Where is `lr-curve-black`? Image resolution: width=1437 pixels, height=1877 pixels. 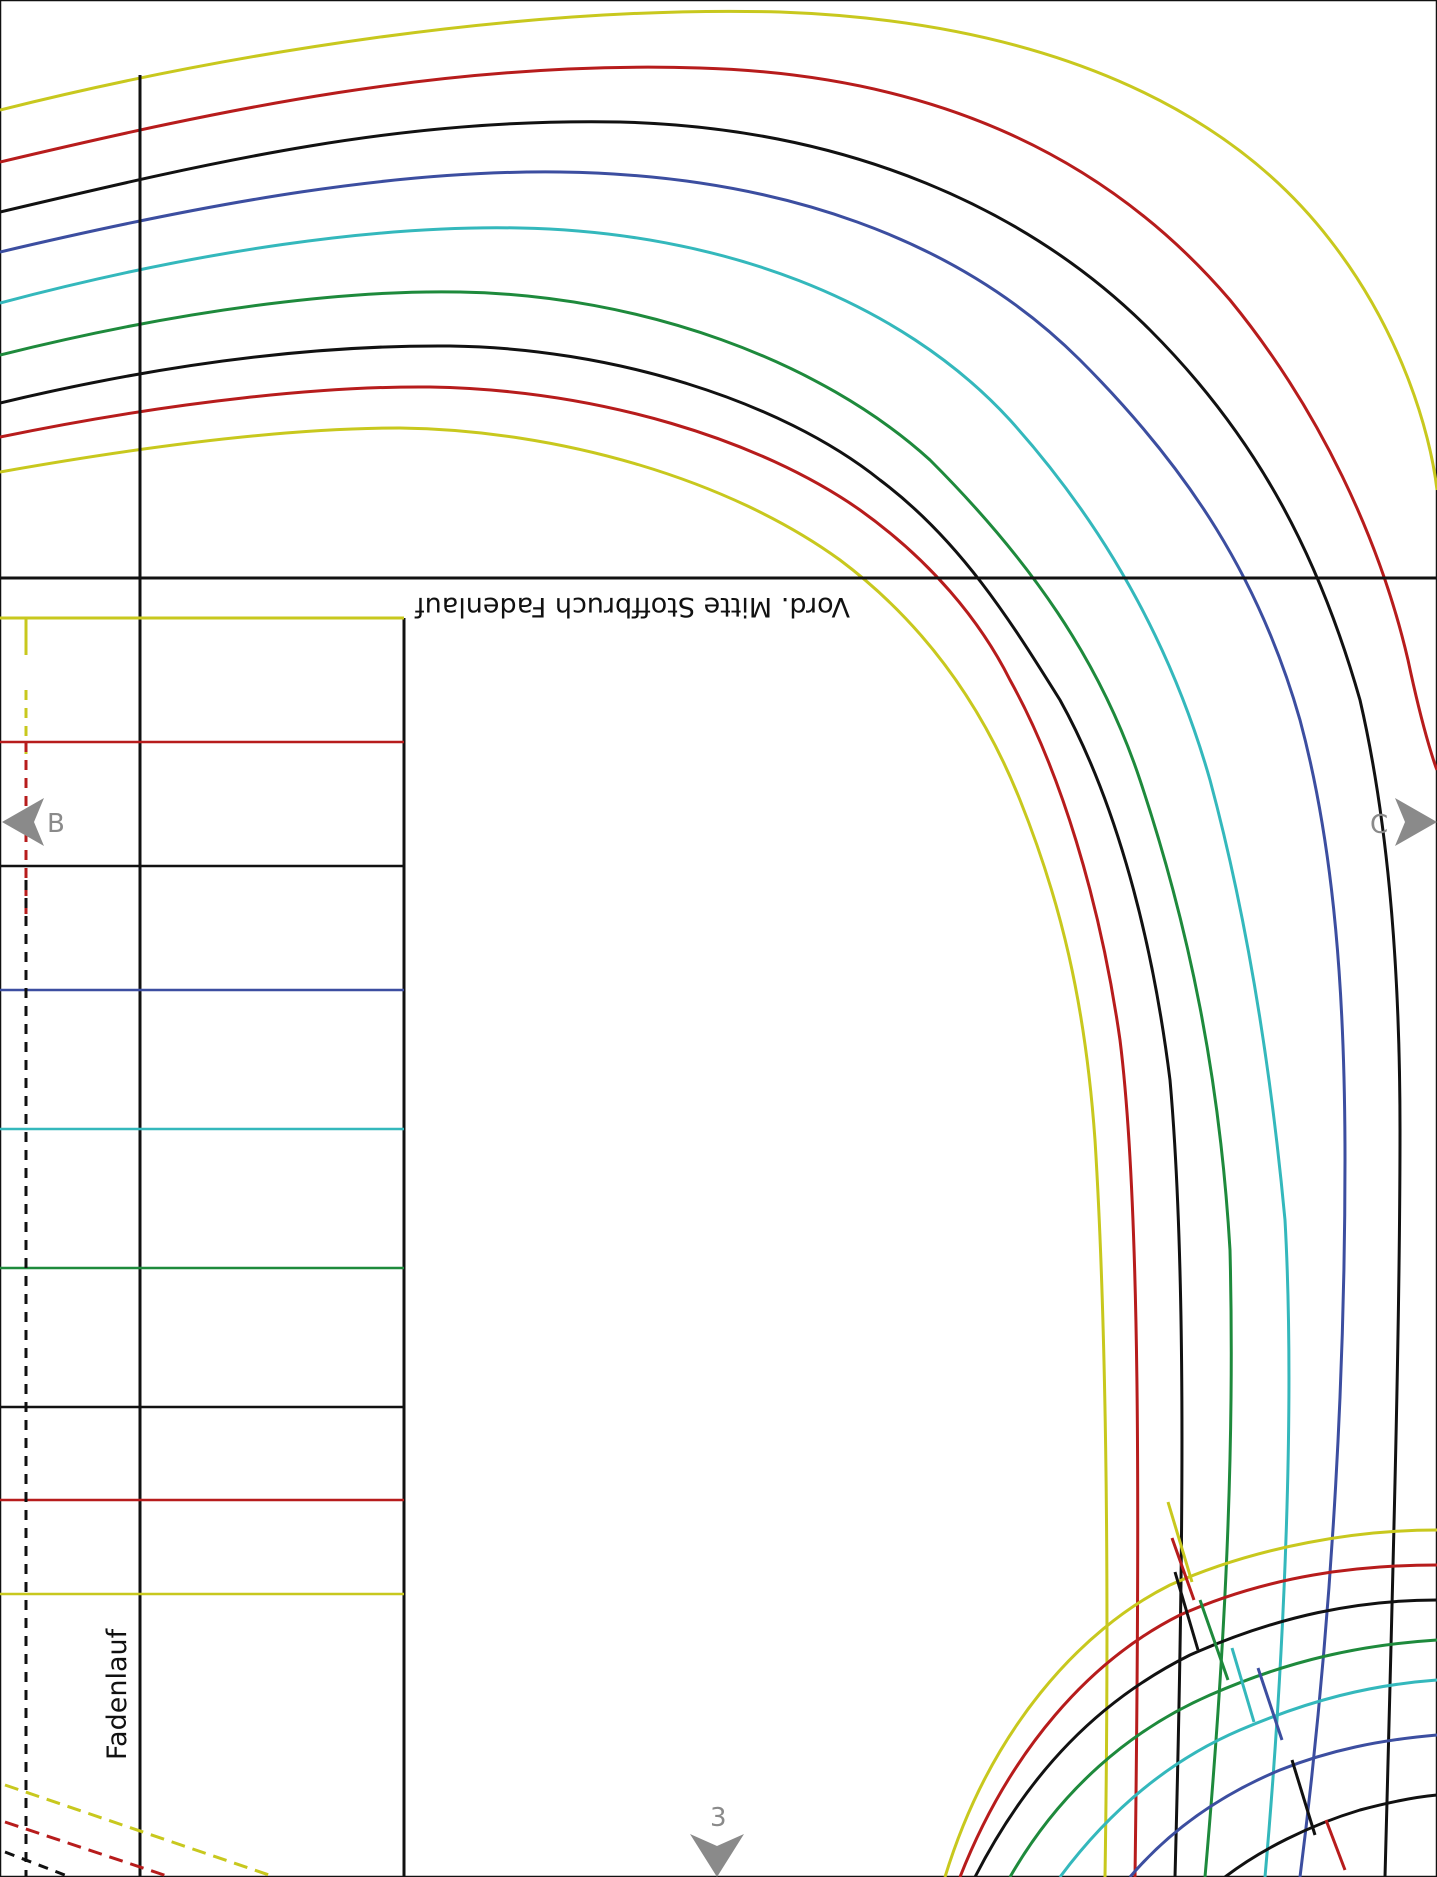
lr-curve-black is located at coordinates (1205, 1737).